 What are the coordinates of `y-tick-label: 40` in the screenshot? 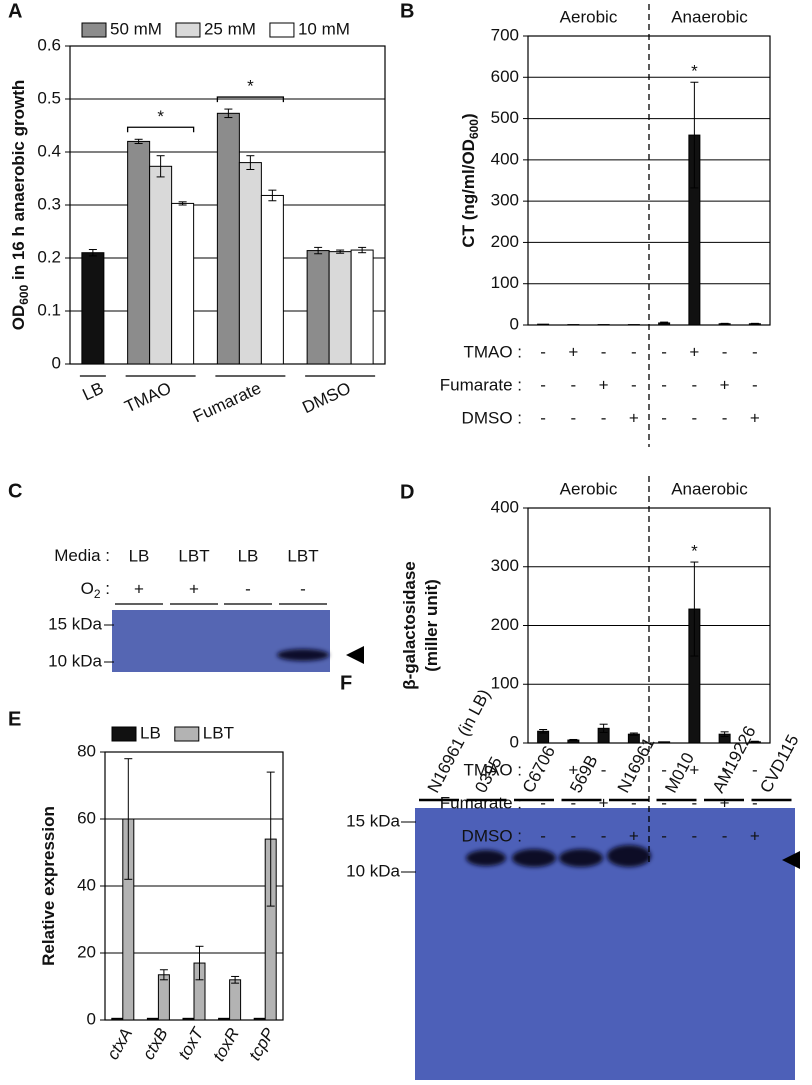 It's located at (86, 884).